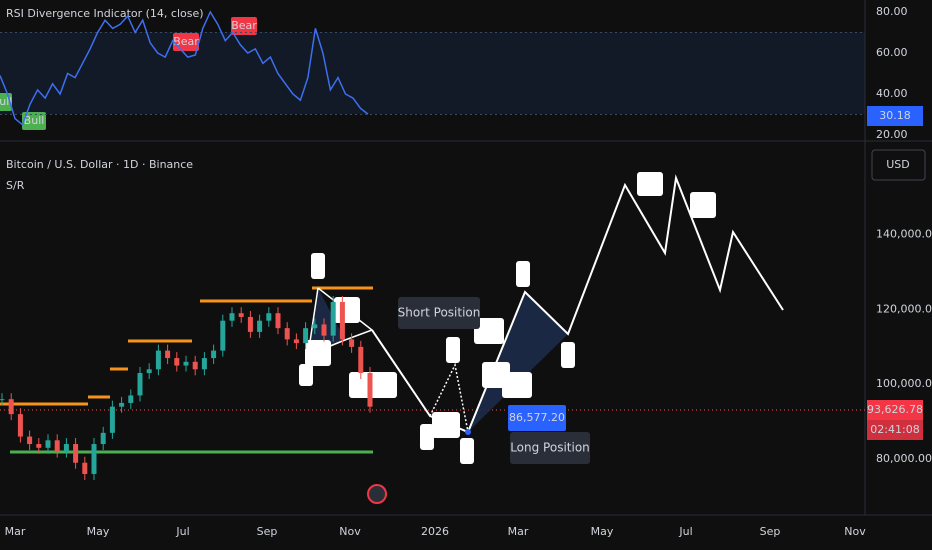  I want to click on currency: USD, so click(898, 164).